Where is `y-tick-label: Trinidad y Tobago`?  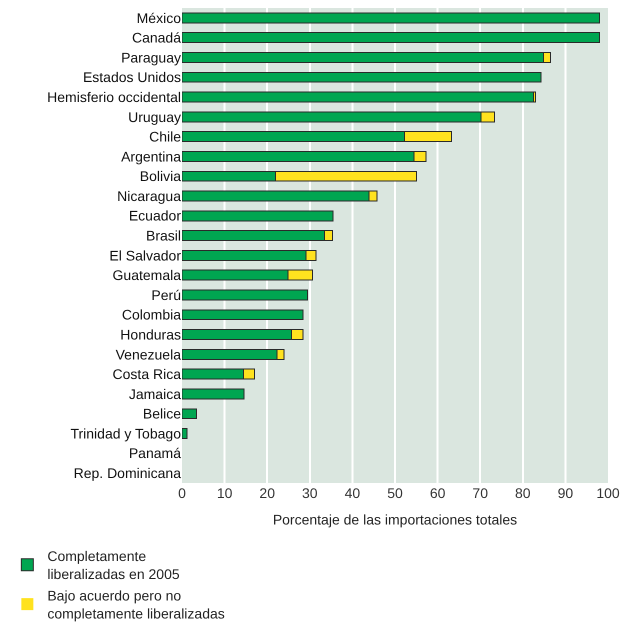
y-tick-label: Trinidad y Tobago is located at coordinates (126, 433).